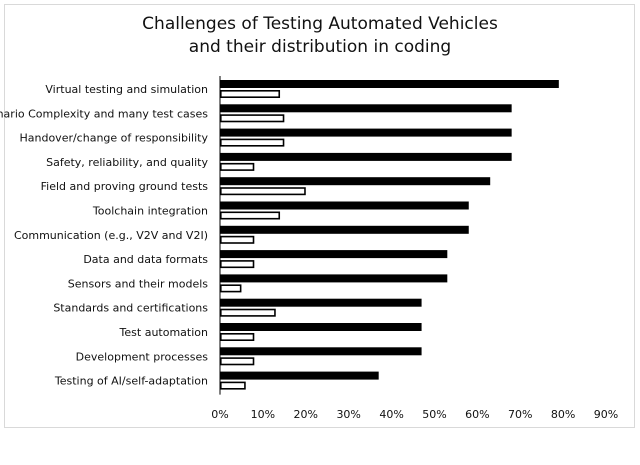 This screenshot has width=640, height=465. I want to click on category-label: Testing of AI/self-adaptation, so click(131, 381).